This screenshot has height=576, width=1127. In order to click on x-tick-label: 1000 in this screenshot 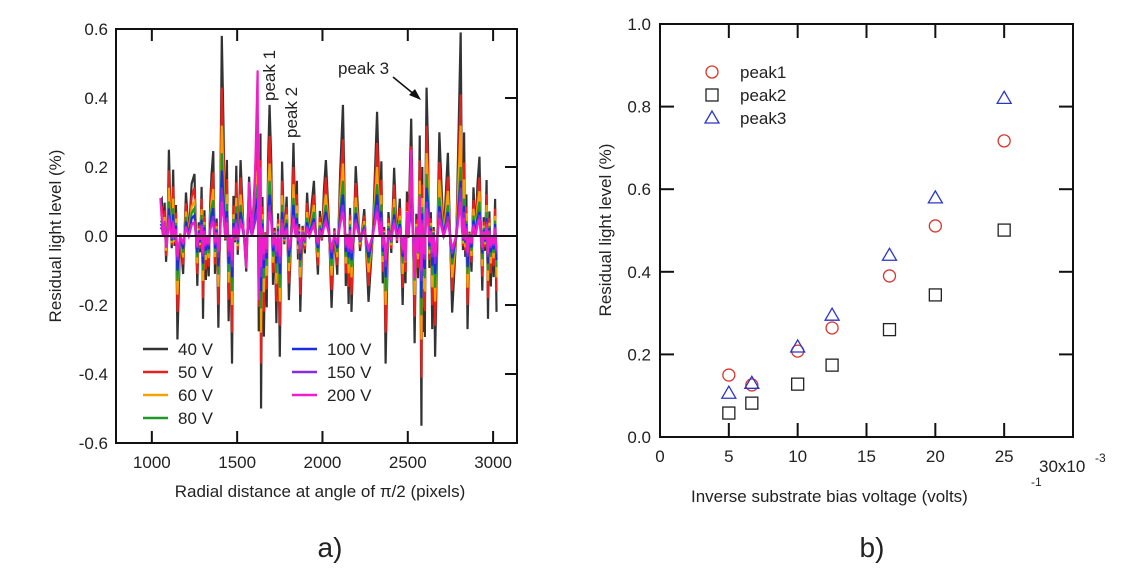, I will do `click(152, 462)`.